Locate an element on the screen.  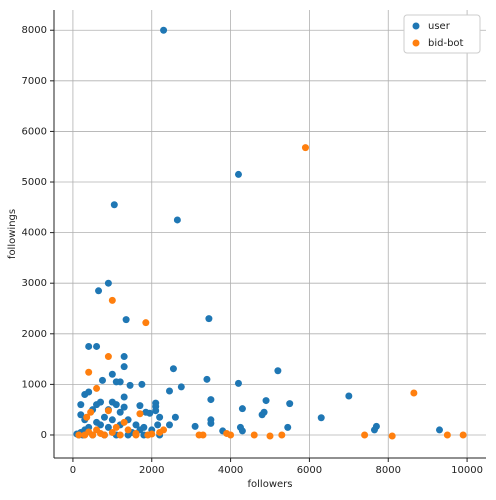
x-tick-label: 10000 is located at coordinates (467, 470).